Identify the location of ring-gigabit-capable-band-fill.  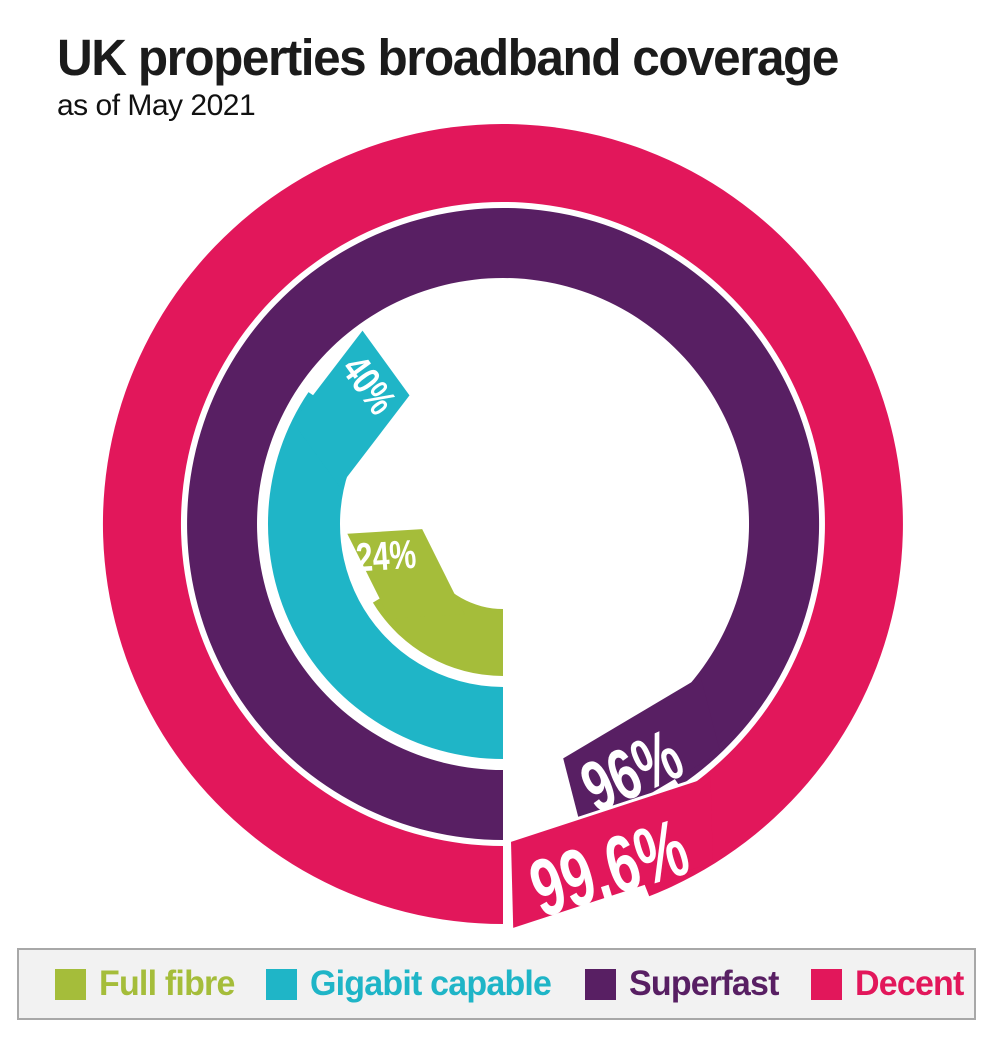
(385, 575).